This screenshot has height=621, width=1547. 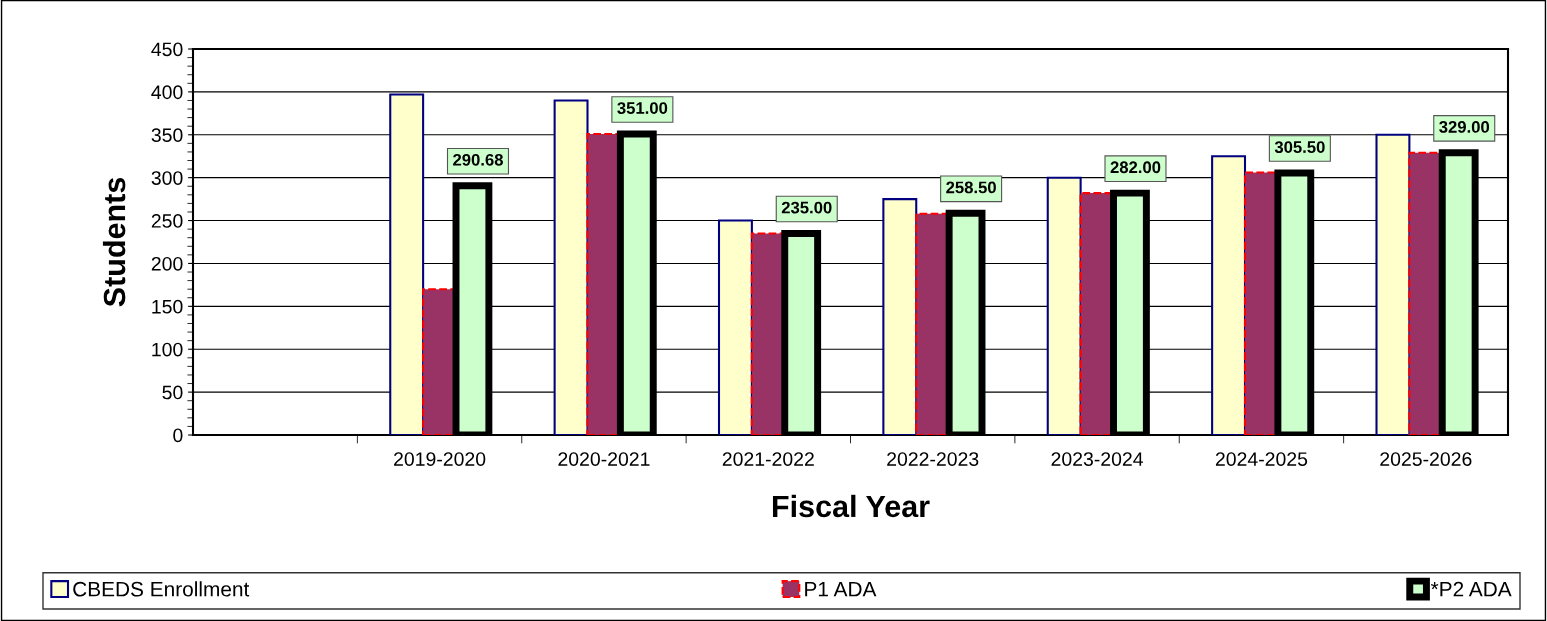 I want to click on y-tick-label: 450, so click(x=167, y=49).